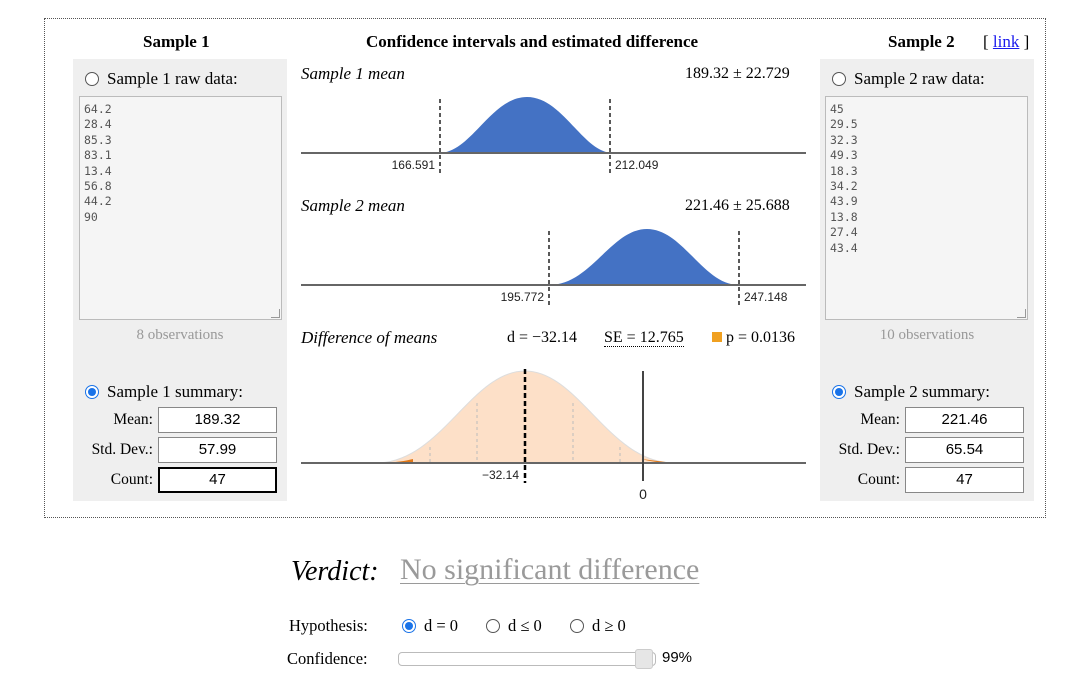 Image resolution: width=1071 pixels, height=698 pixels. I want to click on mean2-plot: 195.772 247.148, so click(553, 267).